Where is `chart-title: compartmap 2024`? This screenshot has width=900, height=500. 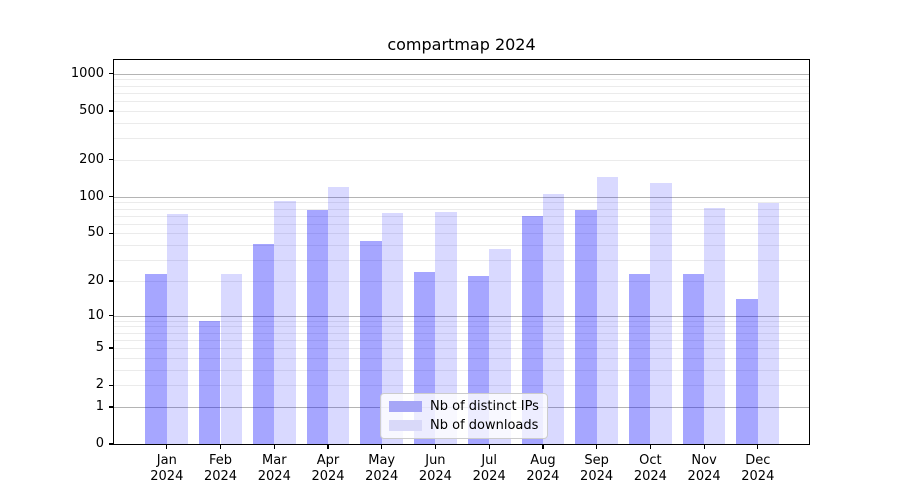 chart-title: compartmap 2024 is located at coordinates (461, 44).